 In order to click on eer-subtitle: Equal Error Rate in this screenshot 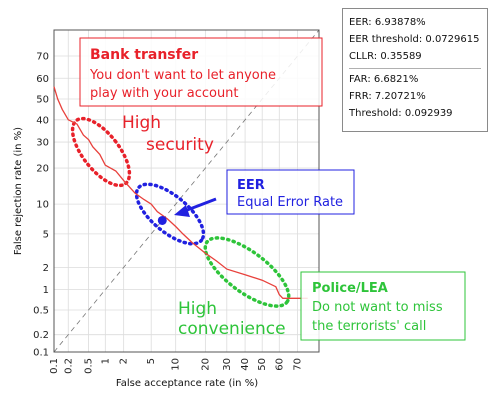, I will do `click(290, 202)`.